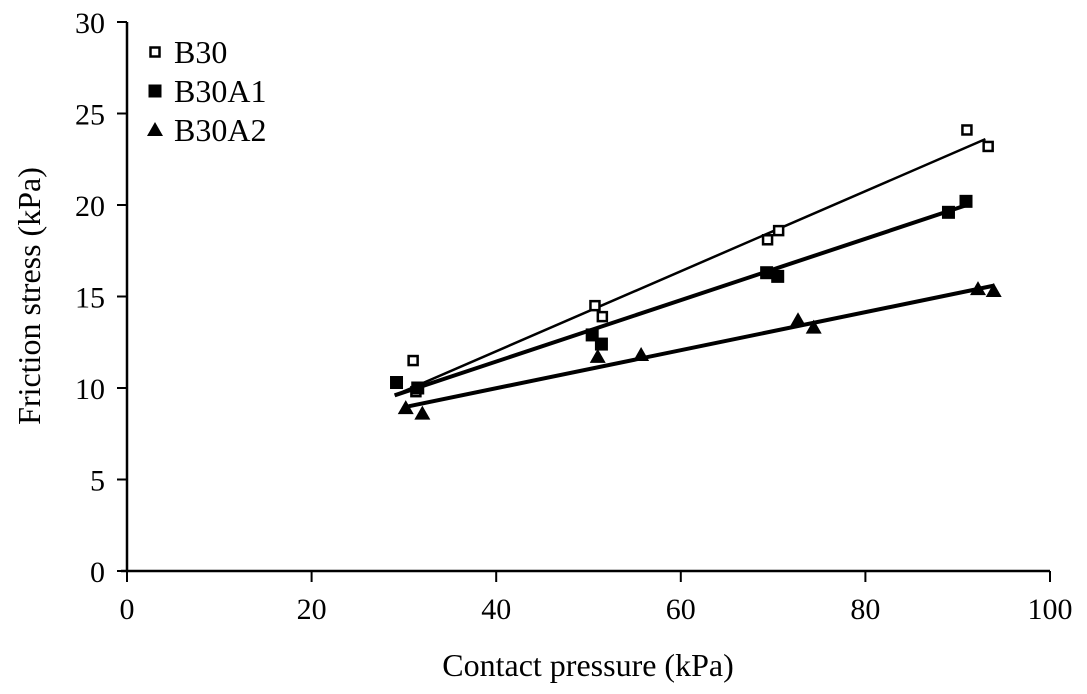 The width and height of the screenshot is (1087, 694). What do you see at coordinates (587, 665) in the screenshot?
I see `x-axis-label: Contact pressure (kPa)` at bounding box center [587, 665].